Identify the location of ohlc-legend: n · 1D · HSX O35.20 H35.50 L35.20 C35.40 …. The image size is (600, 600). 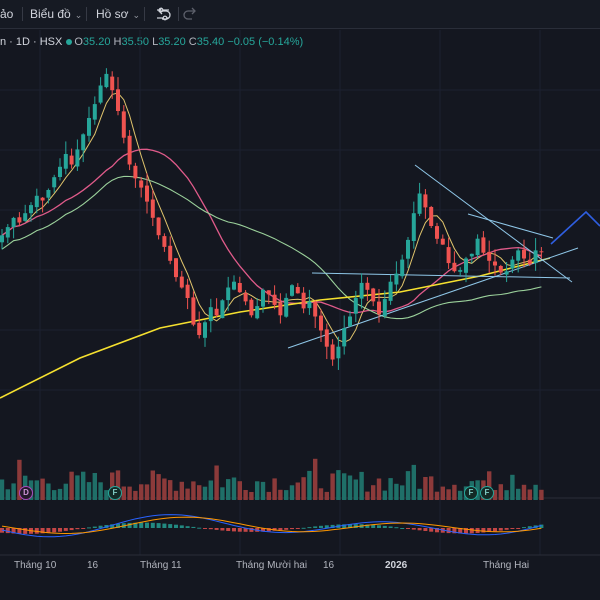
(151, 42).